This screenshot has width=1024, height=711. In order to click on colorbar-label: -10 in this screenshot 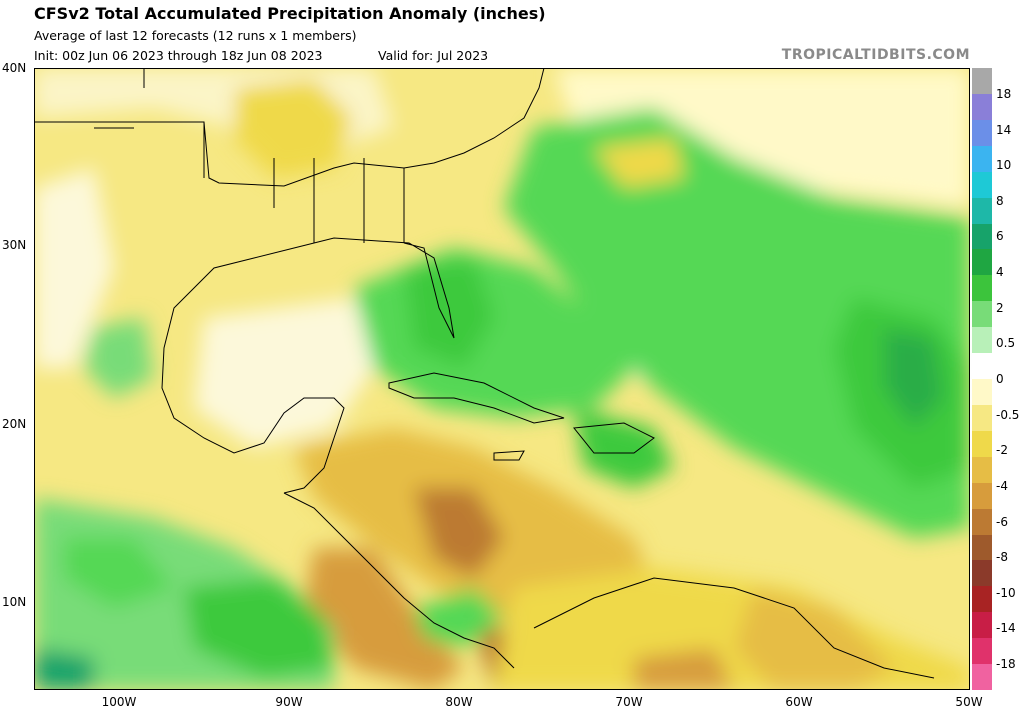, I will do `click(1006, 592)`.